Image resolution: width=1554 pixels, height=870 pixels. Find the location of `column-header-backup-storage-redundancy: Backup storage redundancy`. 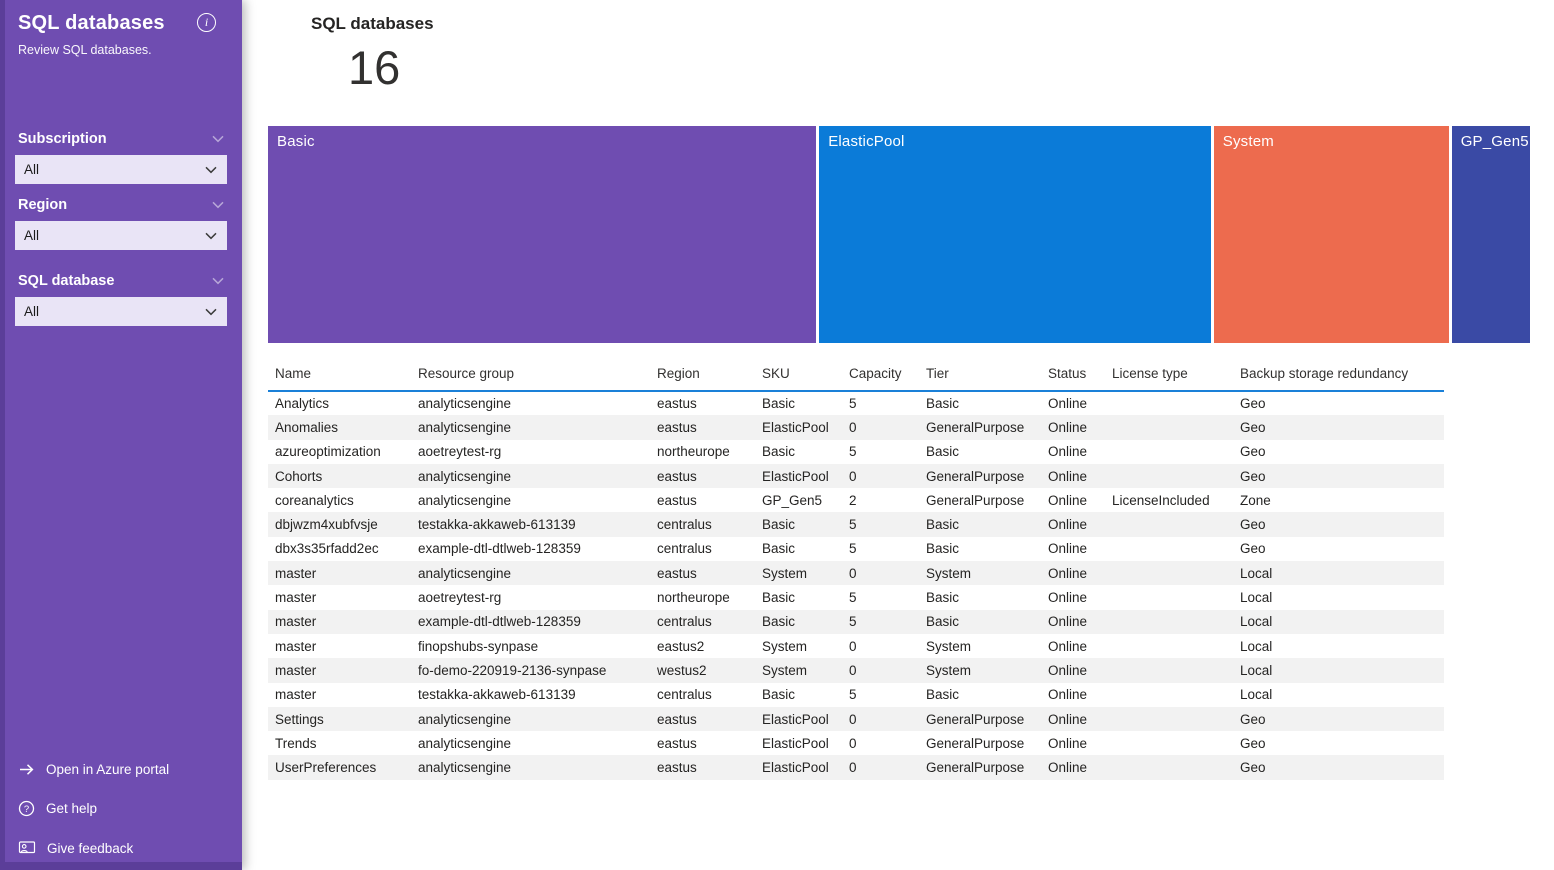

column-header-backup-storage-redundancy: Backup storage redundancy is located at coordinates (1324, 373).